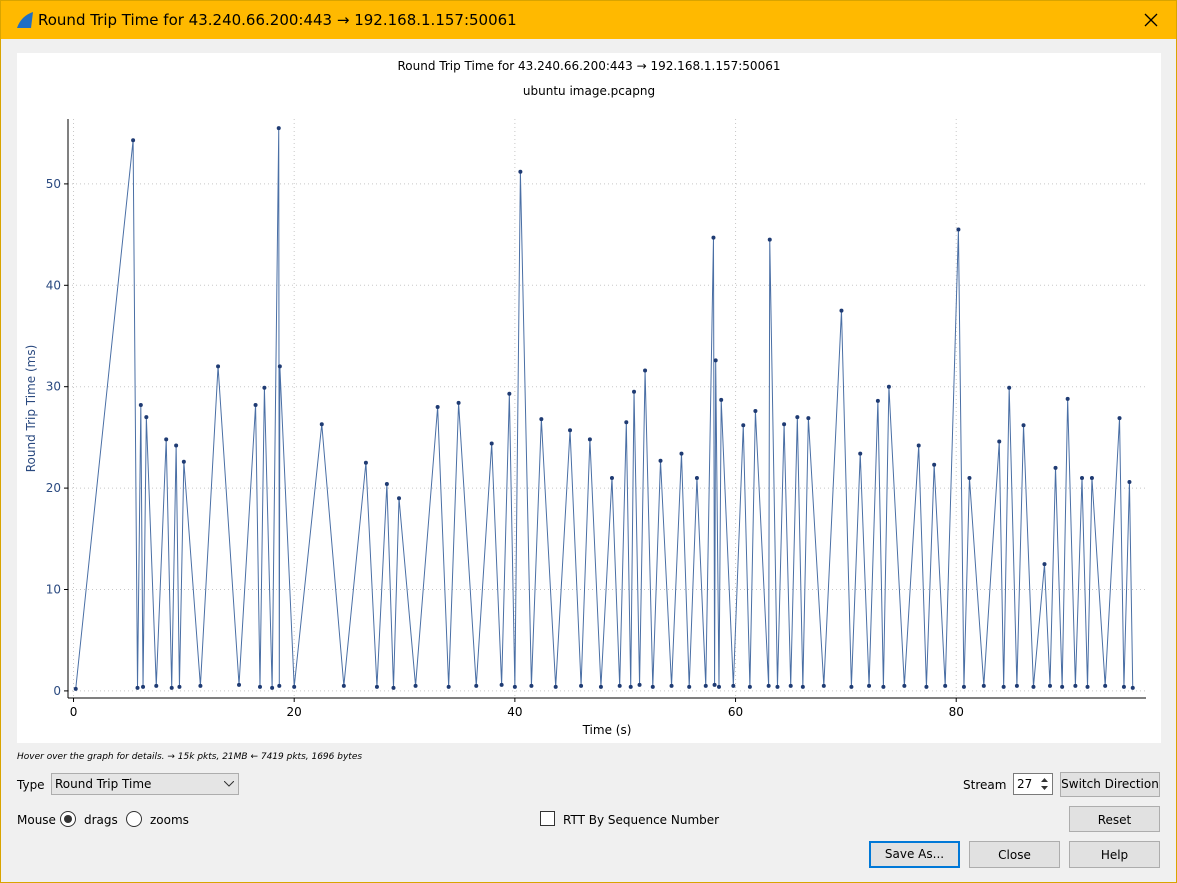 Image resolution: width=1177 pixels, height=883 pixels. I want to click on switch-direction-button: Switch Direction, so click(1110, 784).